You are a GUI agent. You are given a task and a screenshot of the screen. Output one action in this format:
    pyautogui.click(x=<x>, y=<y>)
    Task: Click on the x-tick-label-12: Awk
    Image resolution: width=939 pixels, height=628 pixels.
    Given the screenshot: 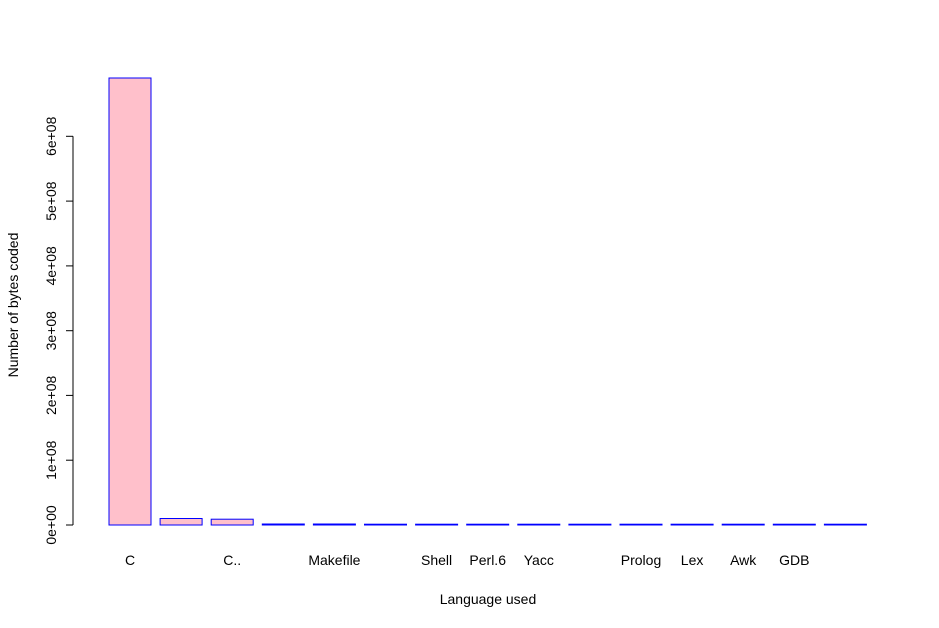 What is the action you would take?
    pyautogui.click(x=743, y=560)
    